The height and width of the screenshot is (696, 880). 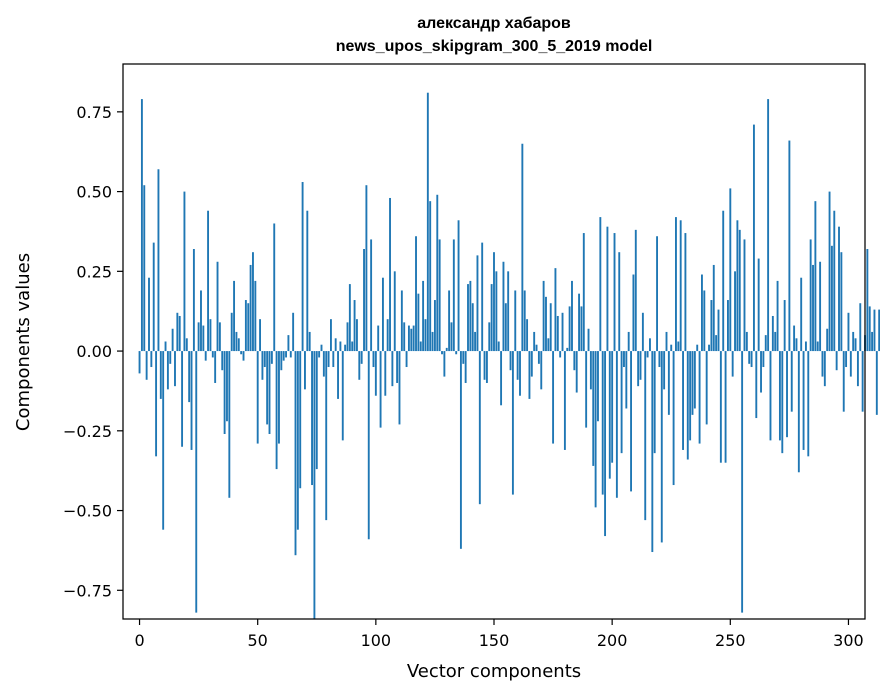 What do you see at coordinates (494, 671) in the screenshot?
I see `x-axis-label: Vector components` at bounding box center [494, 671].